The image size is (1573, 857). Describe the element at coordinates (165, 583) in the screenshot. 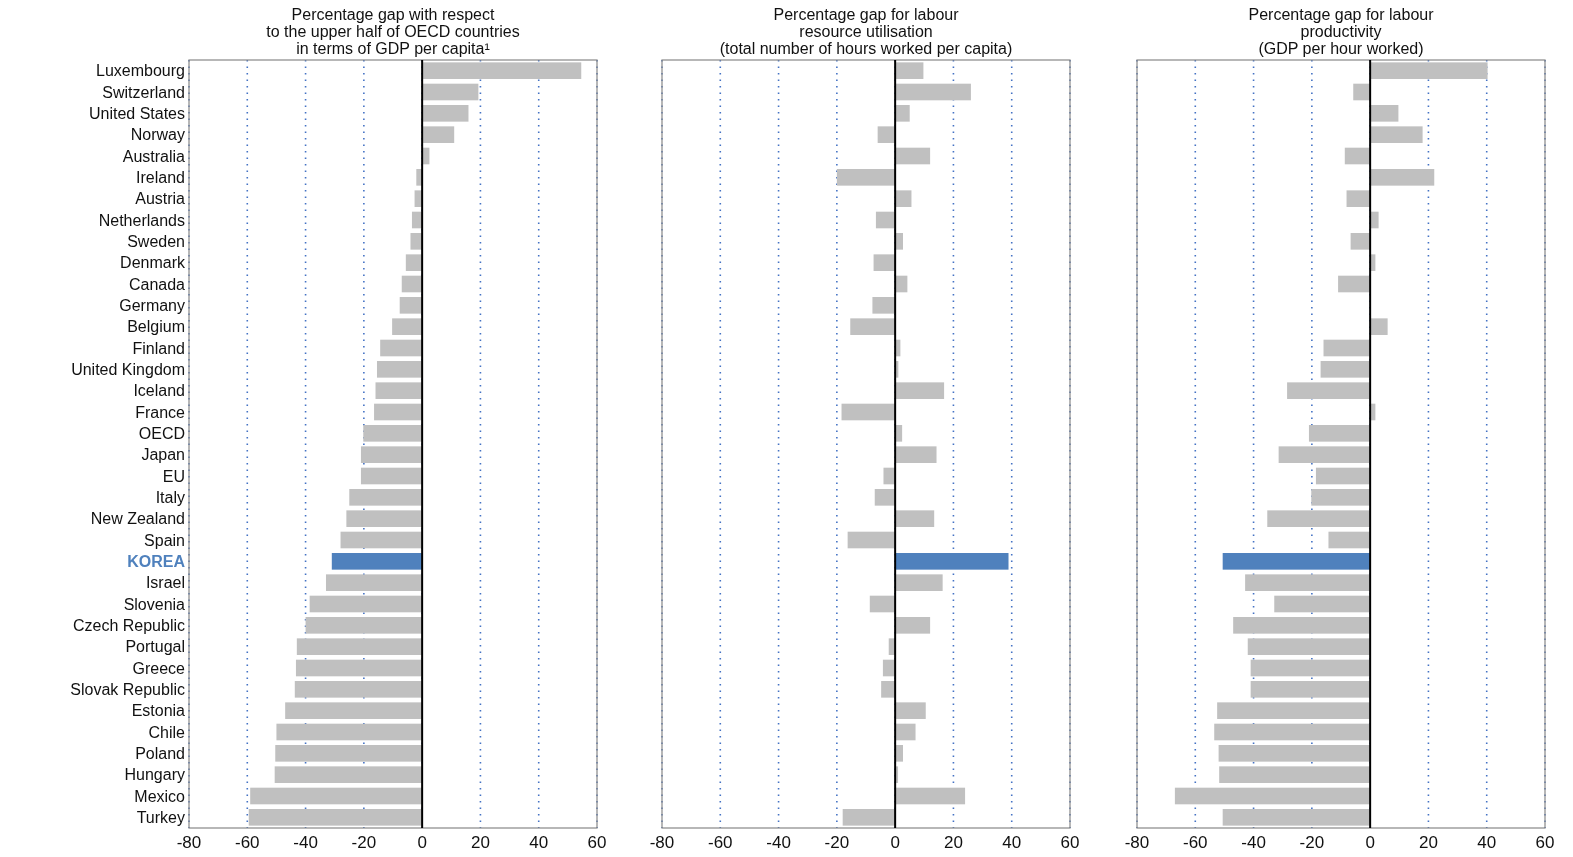

I see `y-tick-label: Israel` at that location.